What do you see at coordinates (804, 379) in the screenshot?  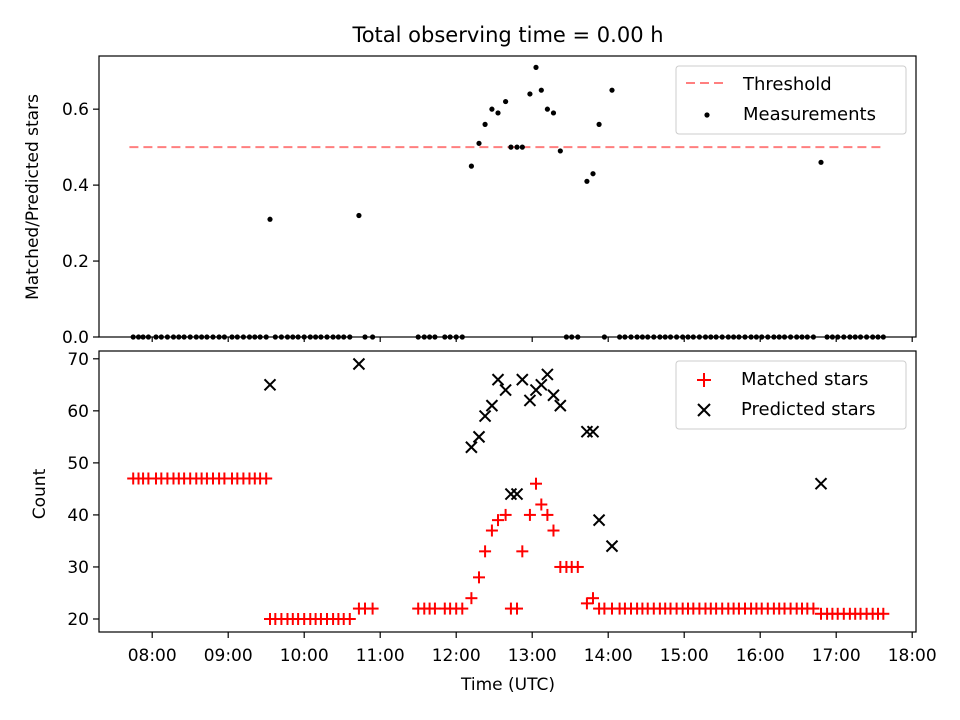 I see `legend-matched-label: Matched stars` at bounding box center [804, 379].